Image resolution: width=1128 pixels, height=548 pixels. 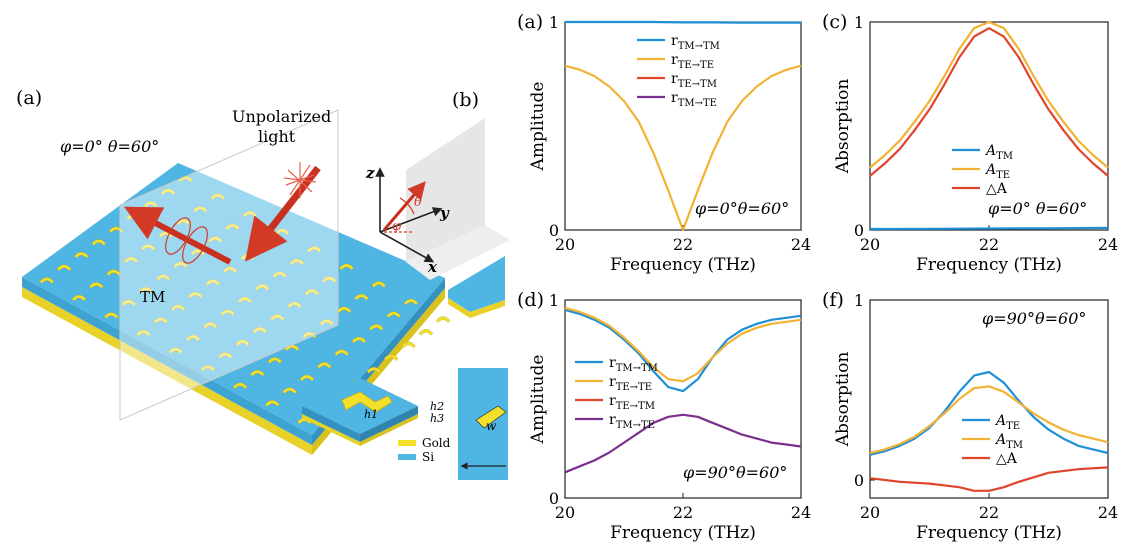 I want to click on theta-arc, so click(x=407, y=206).